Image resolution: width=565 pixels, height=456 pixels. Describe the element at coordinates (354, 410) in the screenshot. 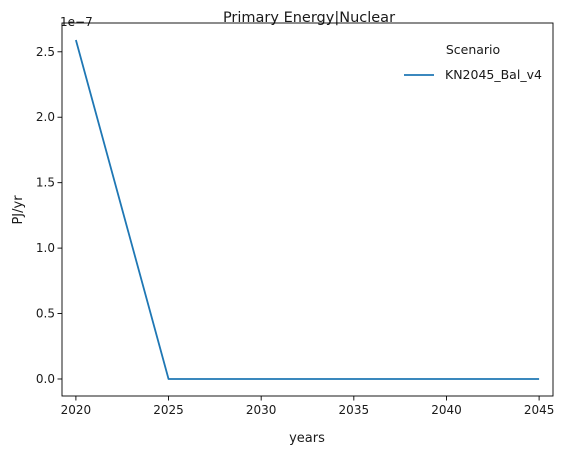

I see `x-tick-label: 2035` at that location.